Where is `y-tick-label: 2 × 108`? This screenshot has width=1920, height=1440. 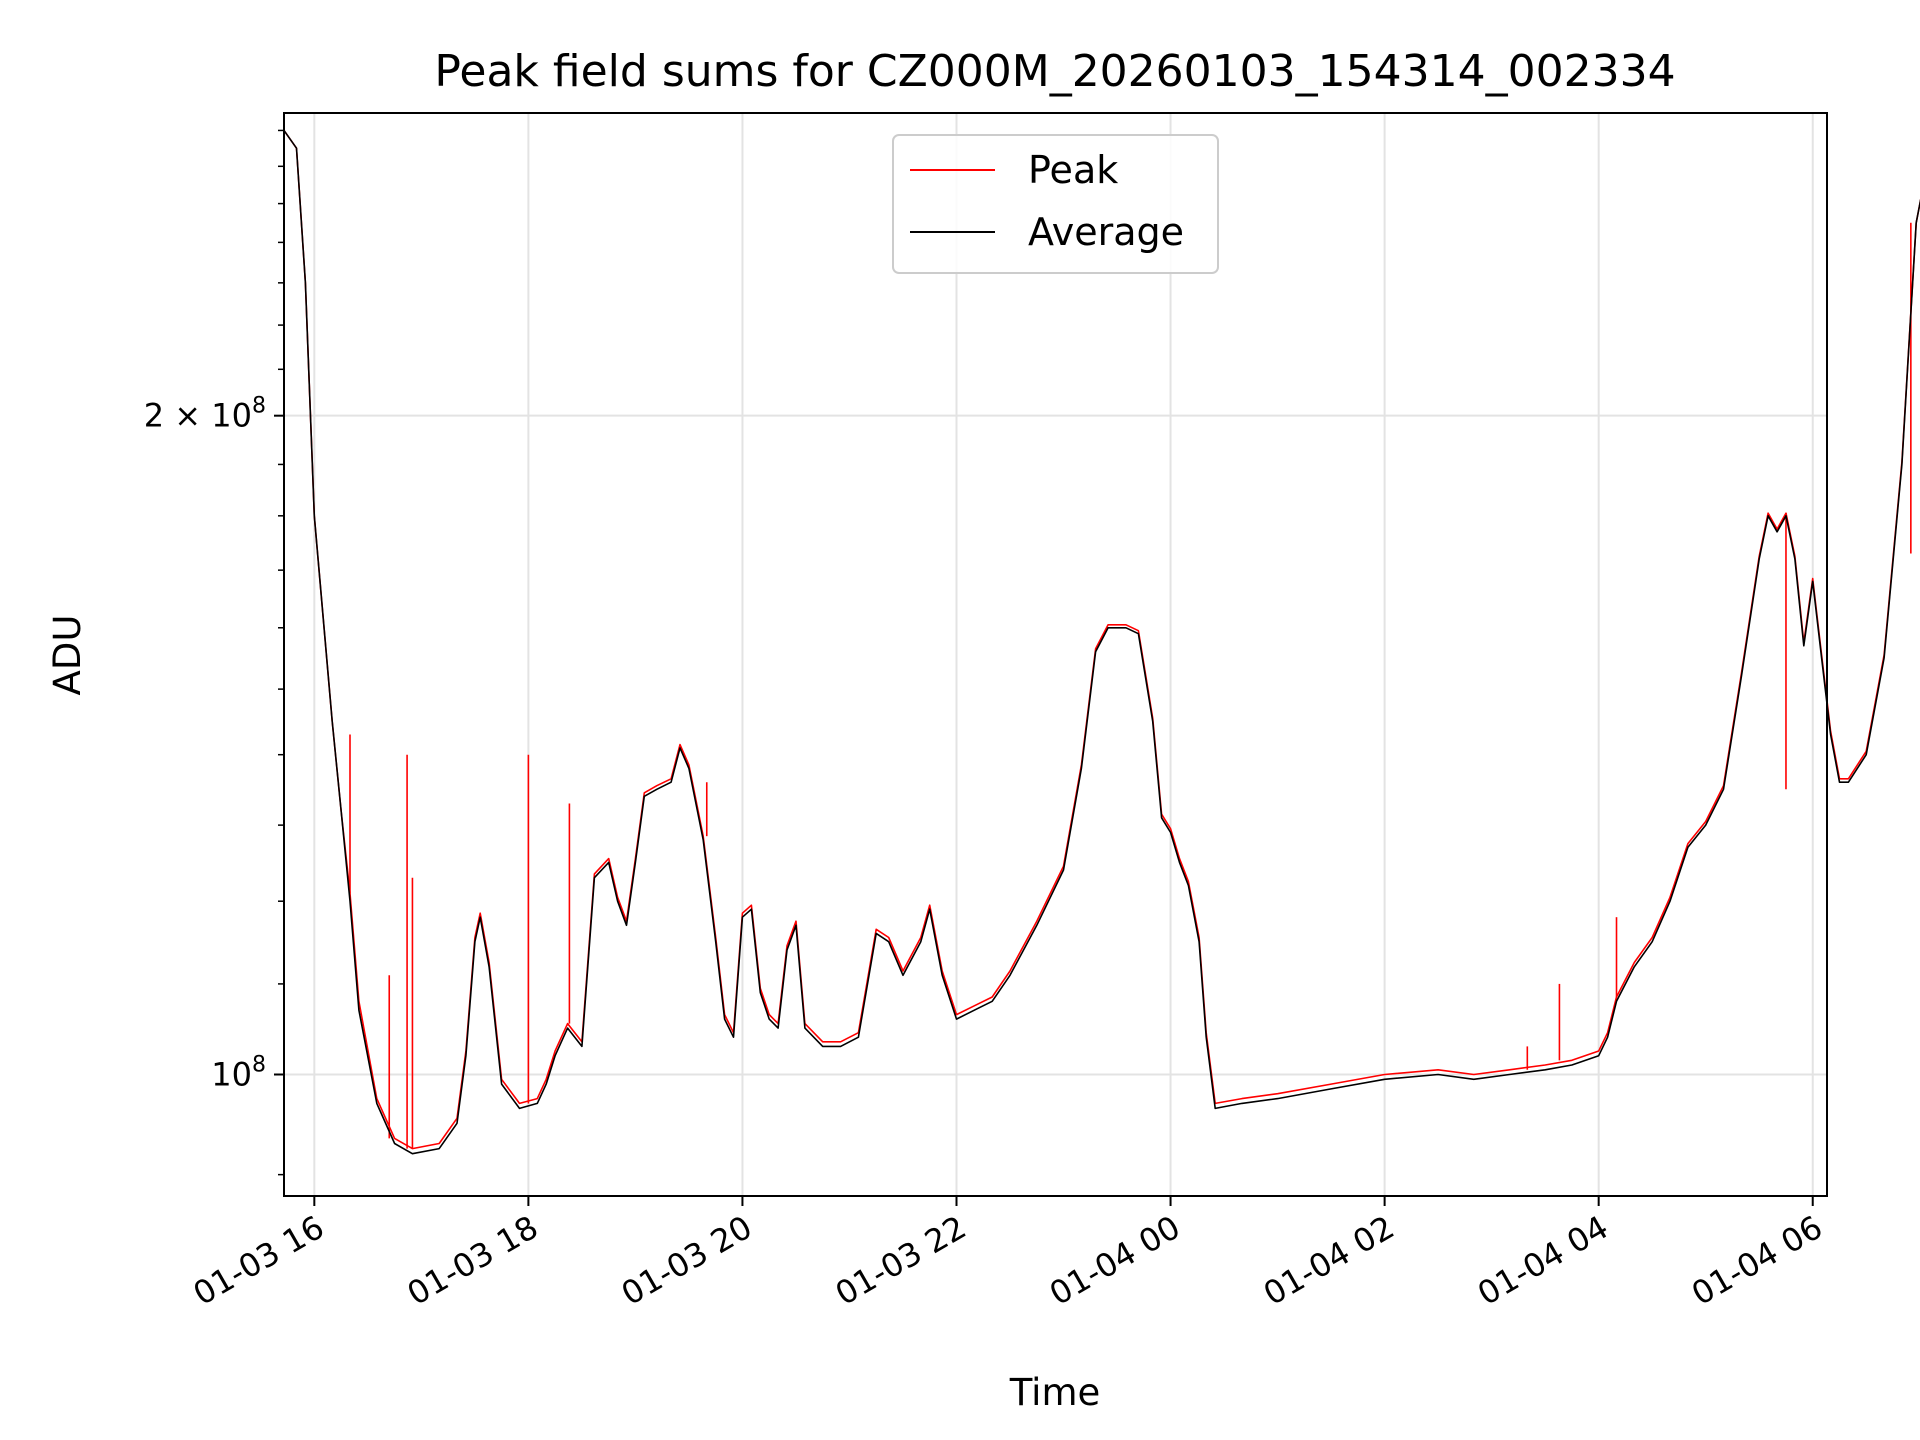 y-tick-label: 2 × 108 is located at coordinates (205, 414).